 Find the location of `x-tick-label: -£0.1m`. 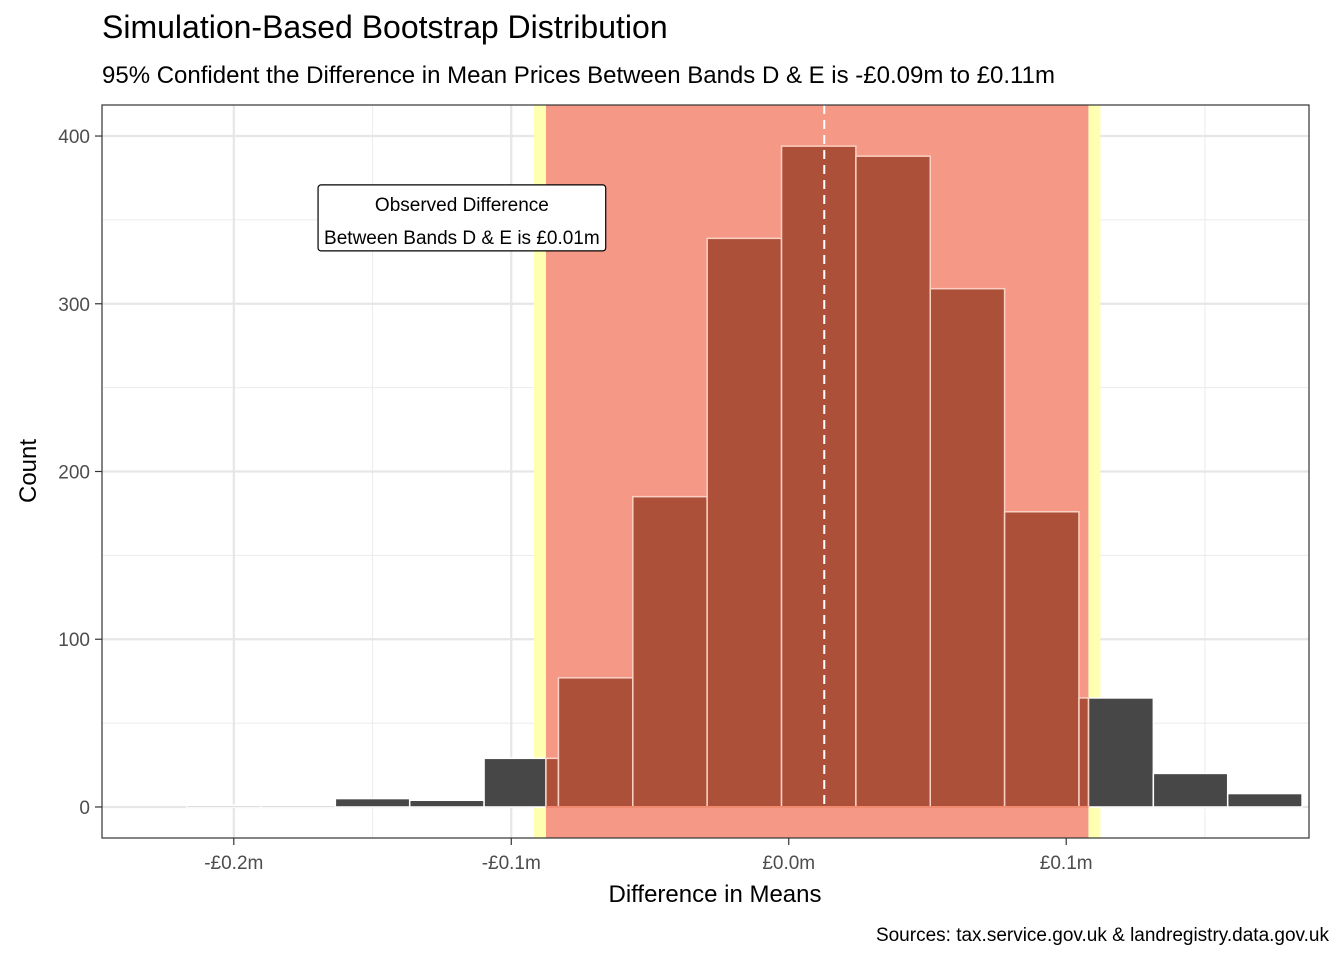

x-tick-label: -£0.1m is located at coordinates (511, 863).